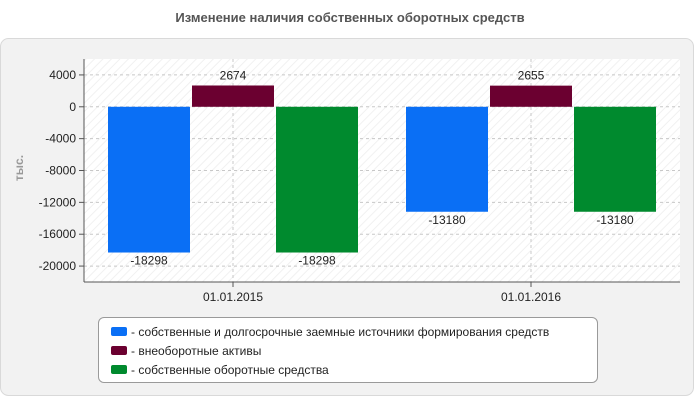  I want to click on y-tick-label: -8000, so click(60, 171).